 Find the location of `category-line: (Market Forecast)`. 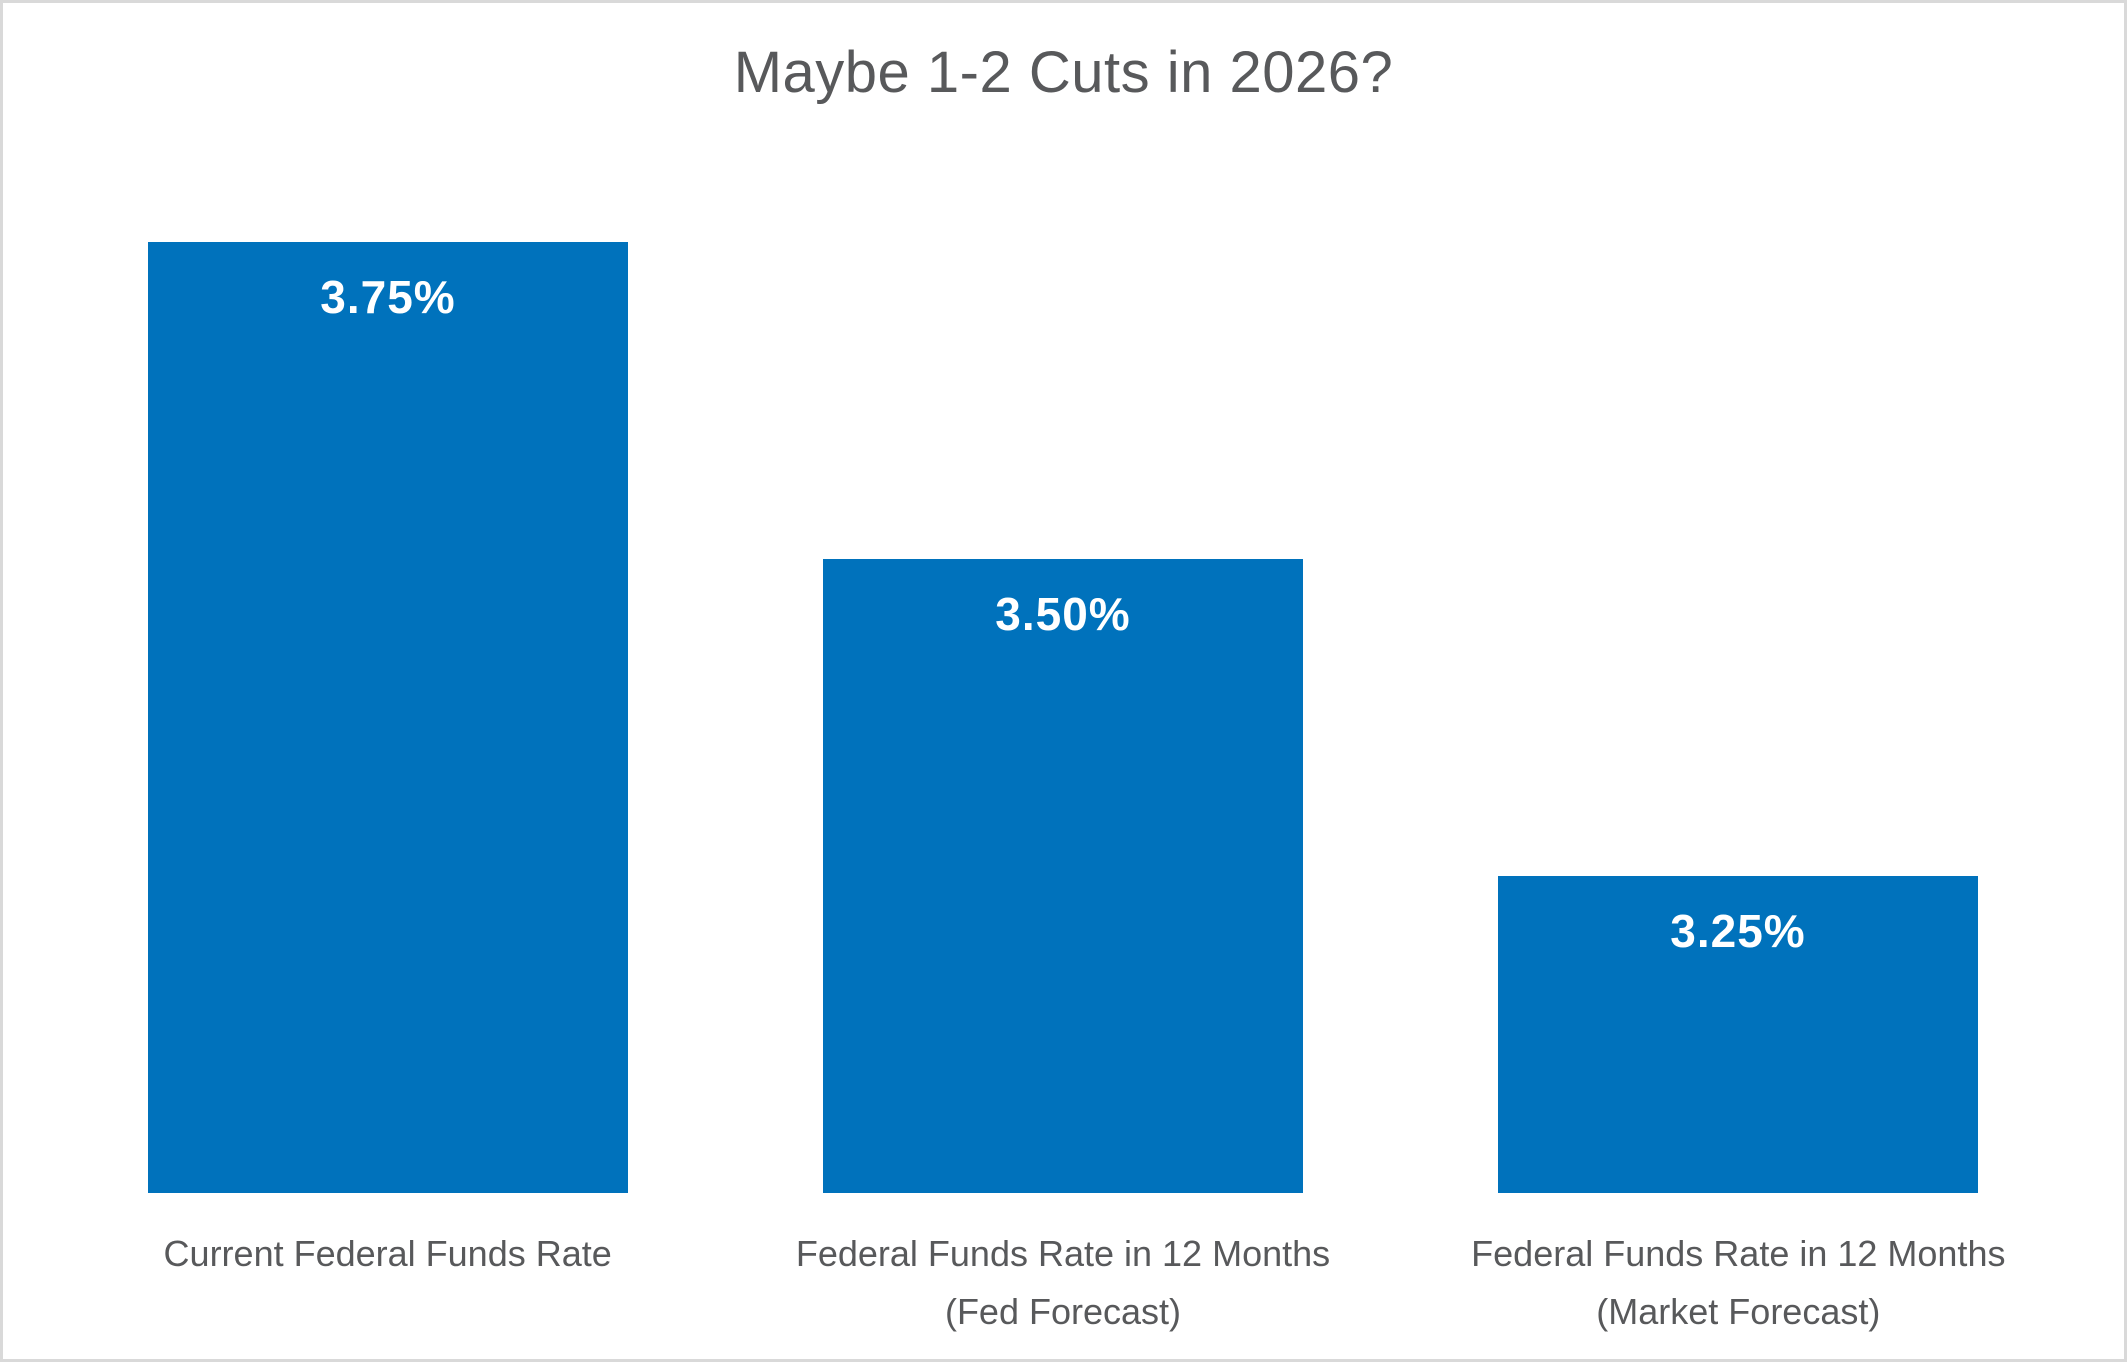

category-line: (Market Forecast) is located at coordinates (1738, 1311).